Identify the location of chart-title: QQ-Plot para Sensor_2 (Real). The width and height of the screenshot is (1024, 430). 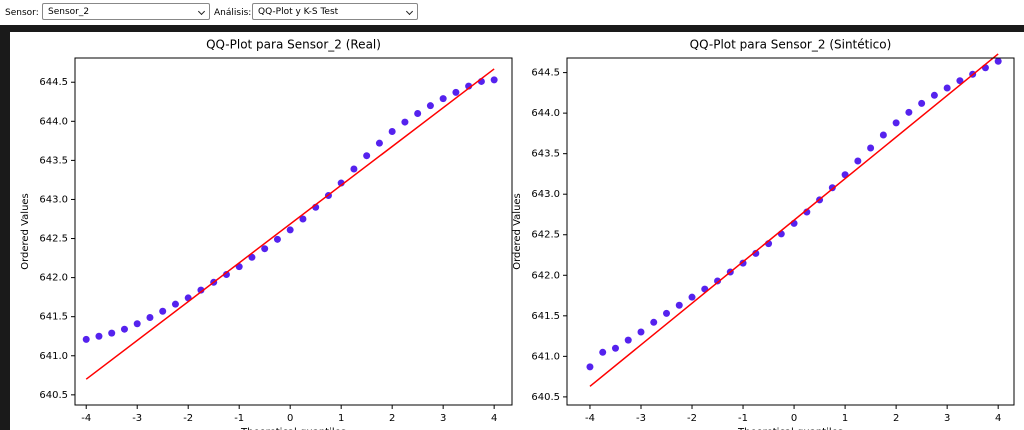
(293, 45).